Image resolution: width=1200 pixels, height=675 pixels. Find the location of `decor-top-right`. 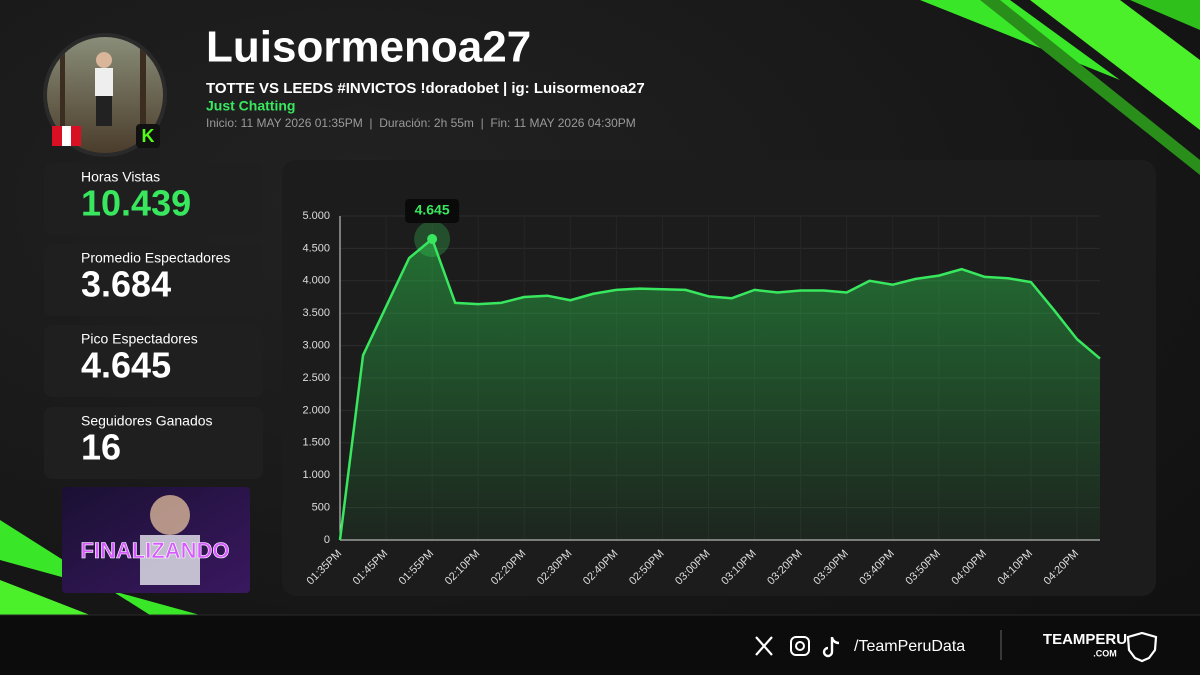

decor-top-right is located at coordinates (1060, 87).